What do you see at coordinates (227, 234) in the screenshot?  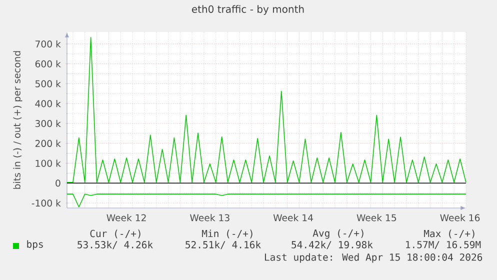 I see `text: Min (-/+)` at bounding box center [227, 234].